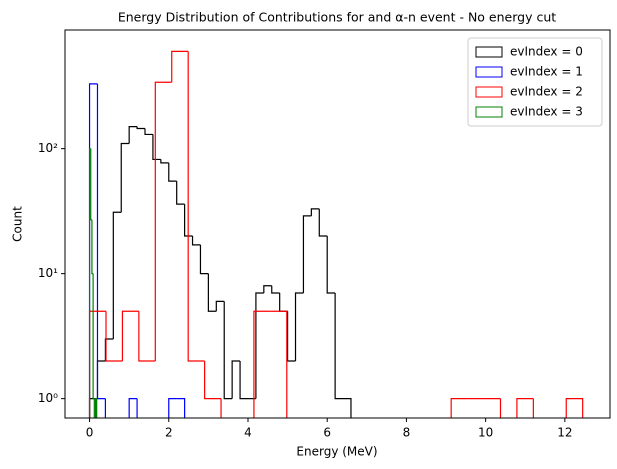 The image size is (617, 469). I want to click on x-axis-label: Energy (MeV), so click(336, 452).